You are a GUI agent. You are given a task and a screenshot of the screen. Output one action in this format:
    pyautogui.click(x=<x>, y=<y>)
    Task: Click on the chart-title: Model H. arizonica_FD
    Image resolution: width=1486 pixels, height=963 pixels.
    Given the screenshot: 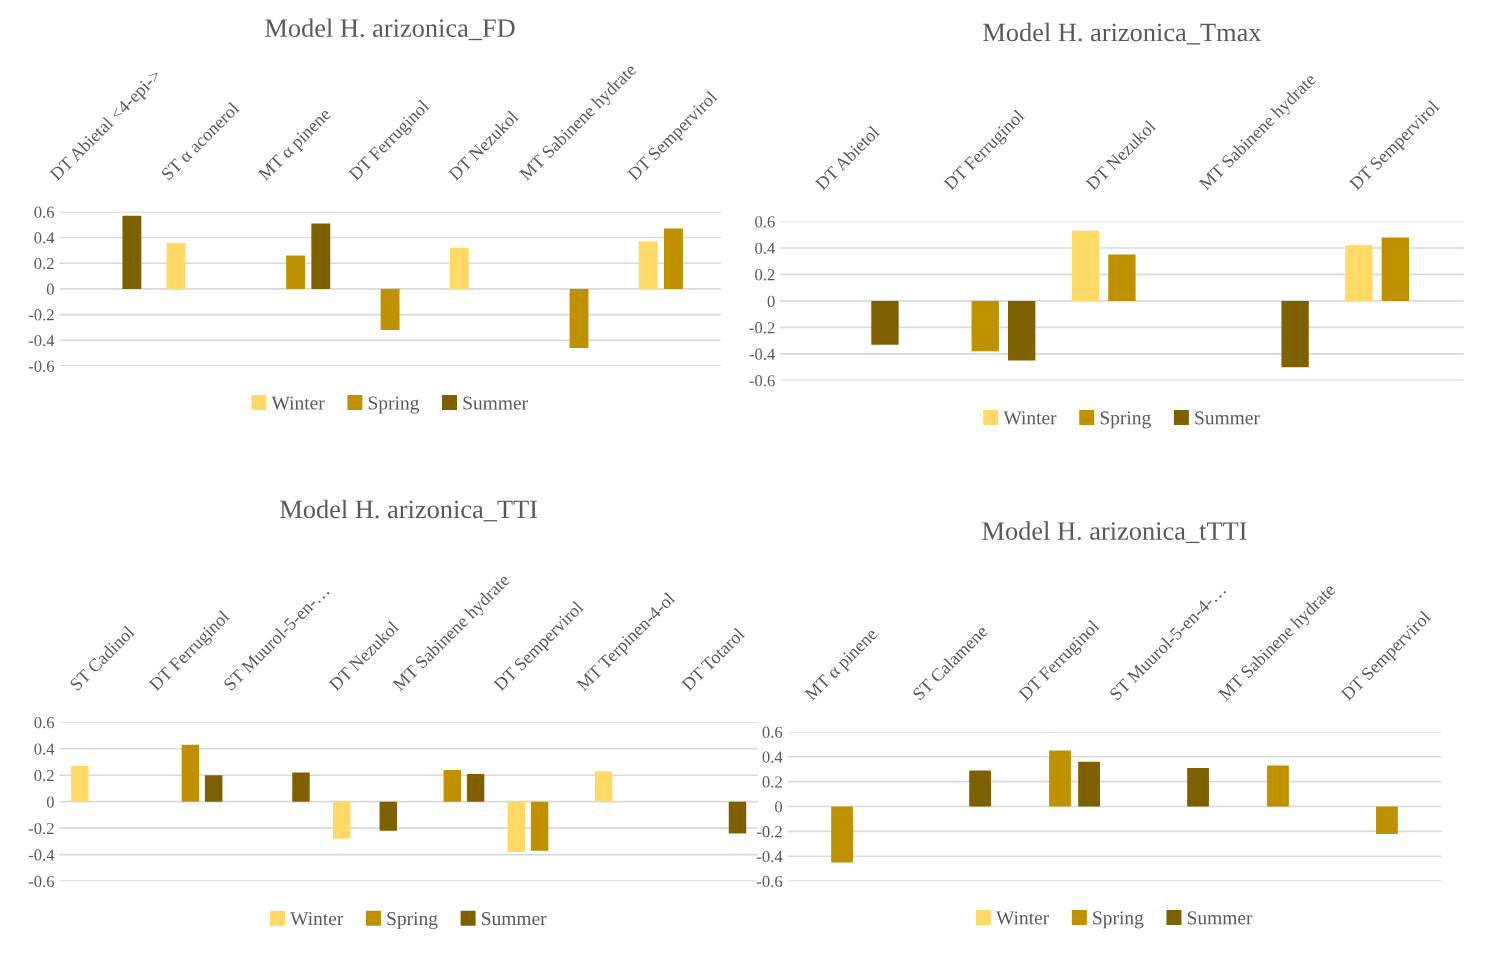 What is the action you would take?
    pyautogui.click(x=390, y=29)
    